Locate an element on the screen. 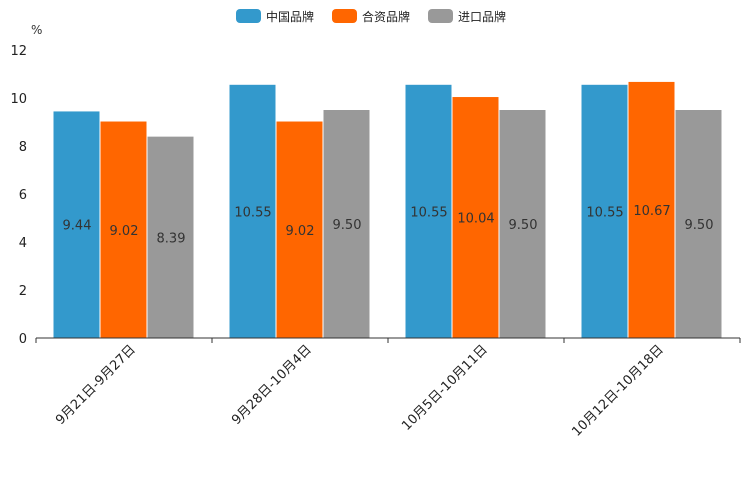 The height and width of the screenshot is (504, 750). y-tick-label: 10 is located at coordinates (18, 99).